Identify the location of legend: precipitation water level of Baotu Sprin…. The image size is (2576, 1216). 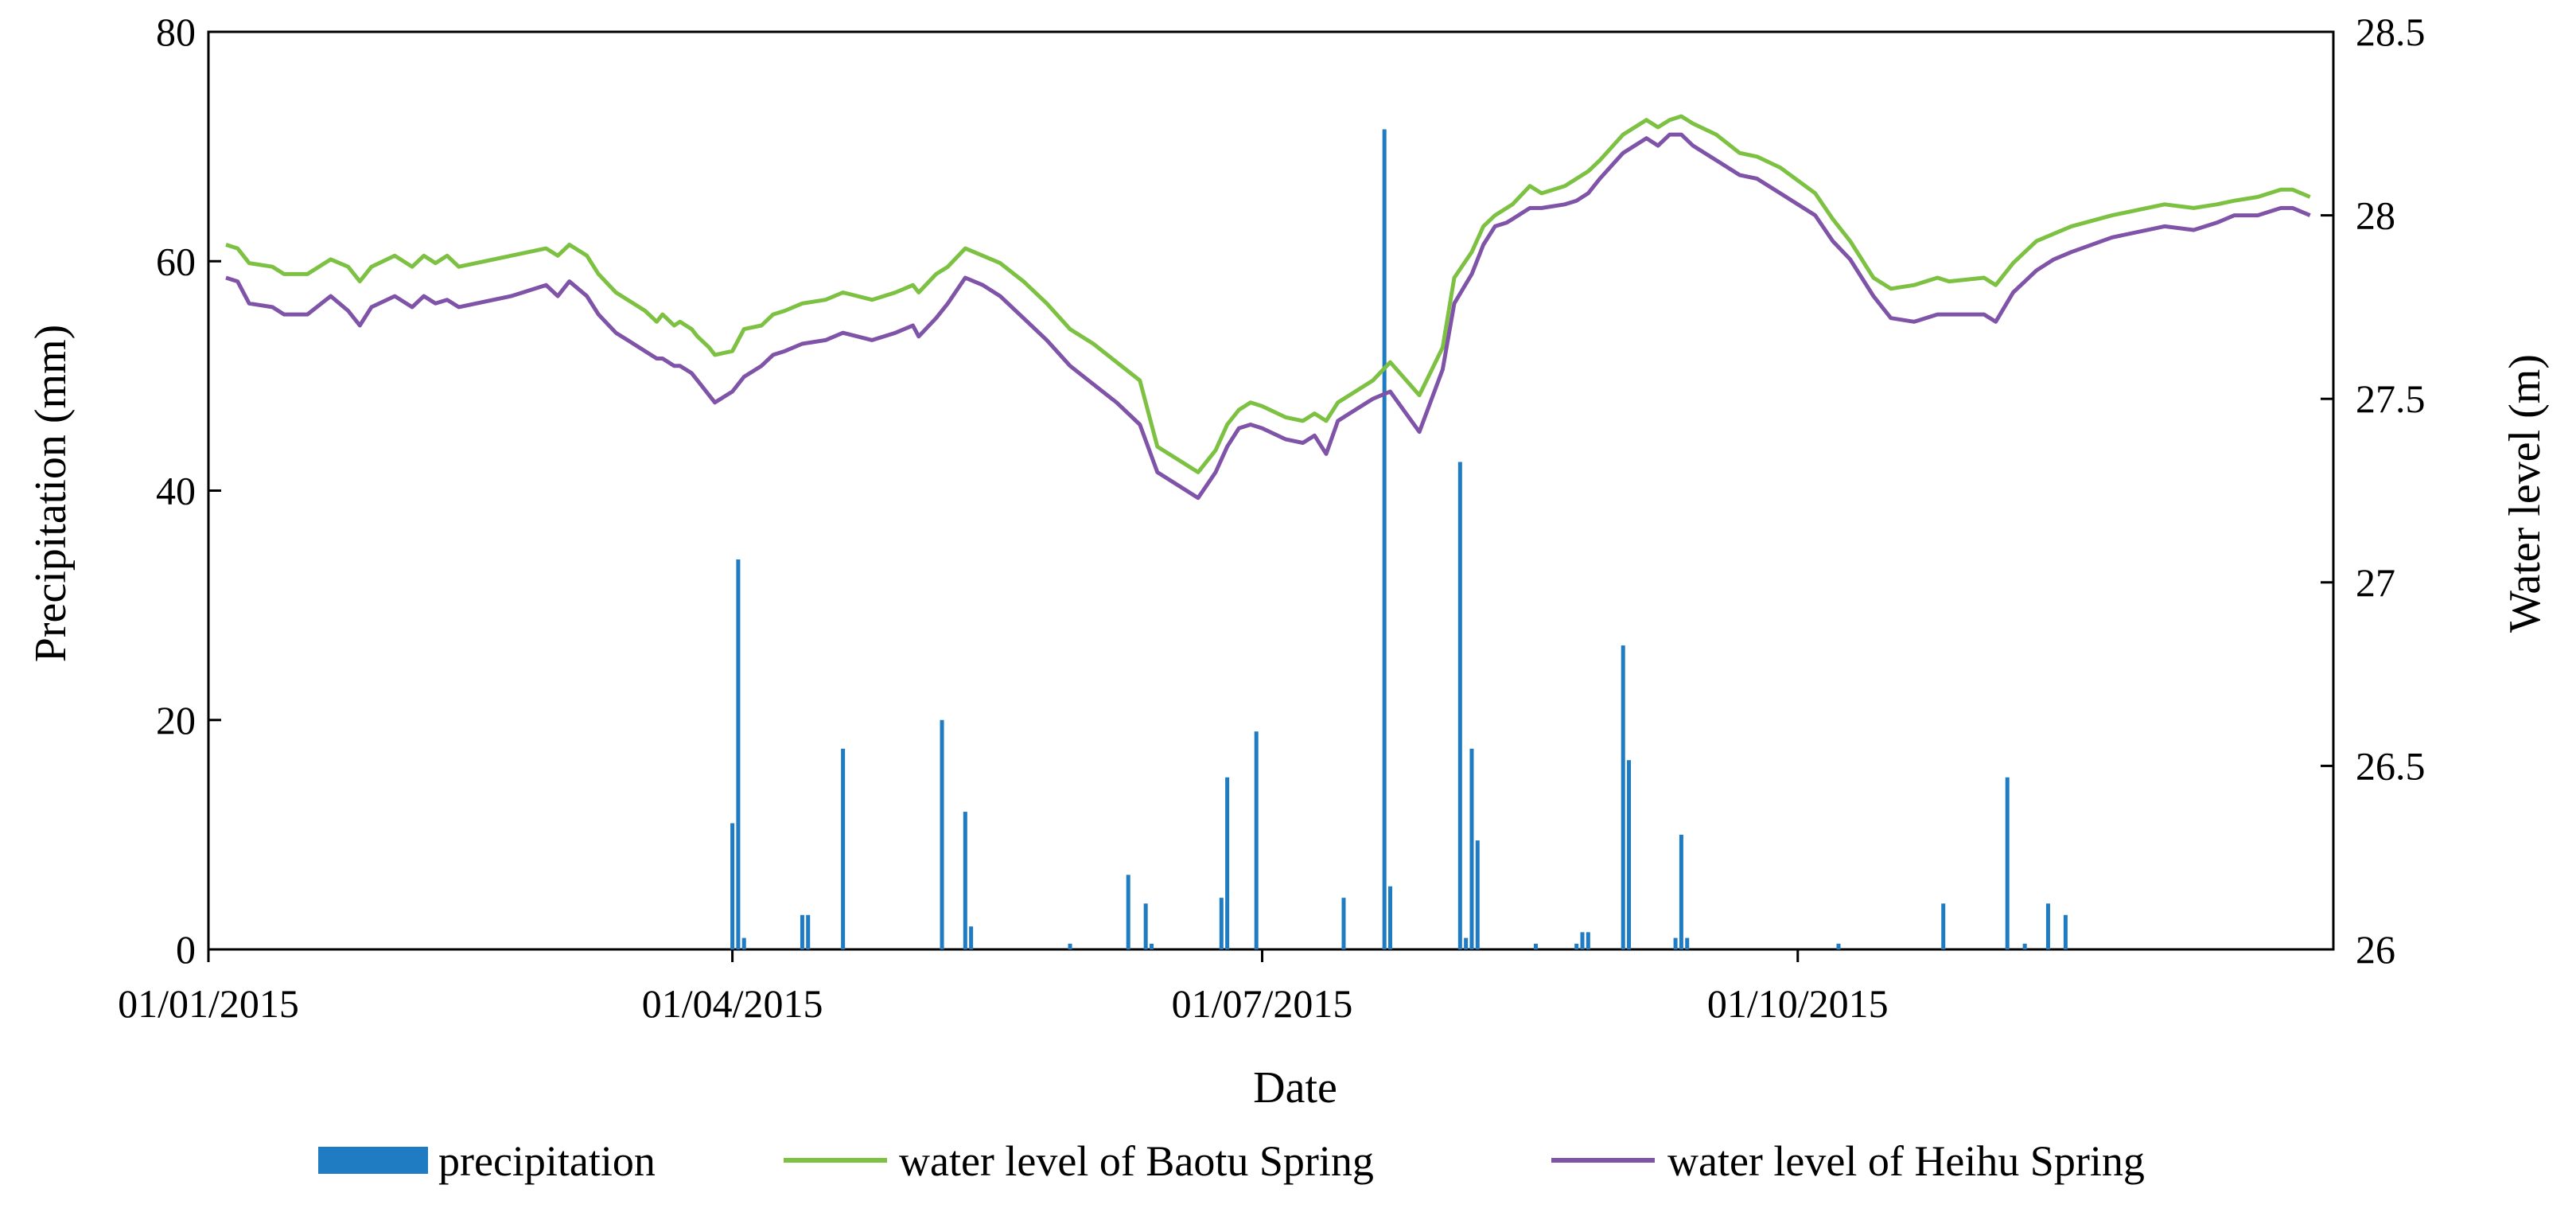
(1231, 1161).